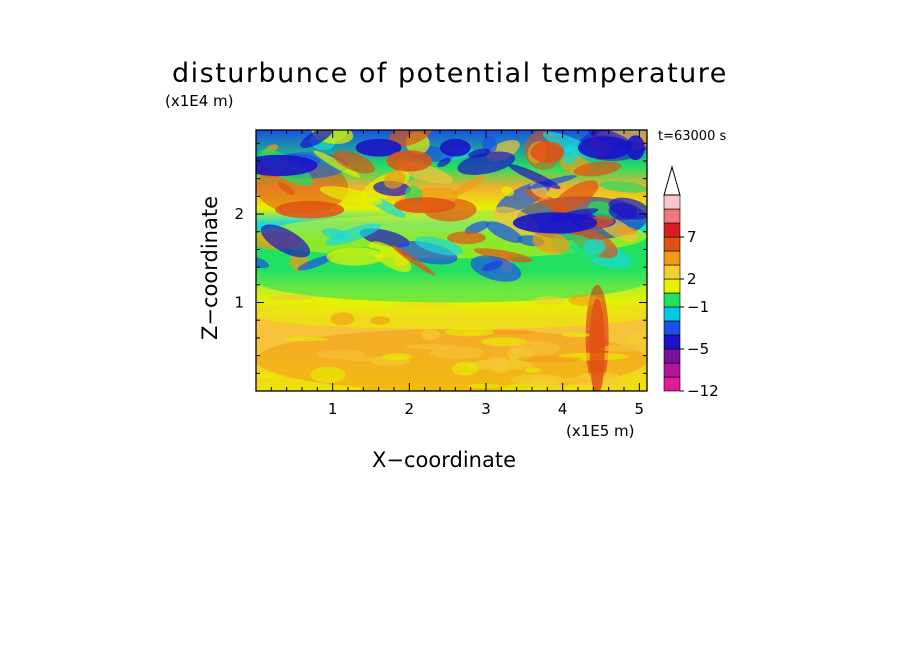  I want to click on y-tick-label: 1, so click(239, 303).